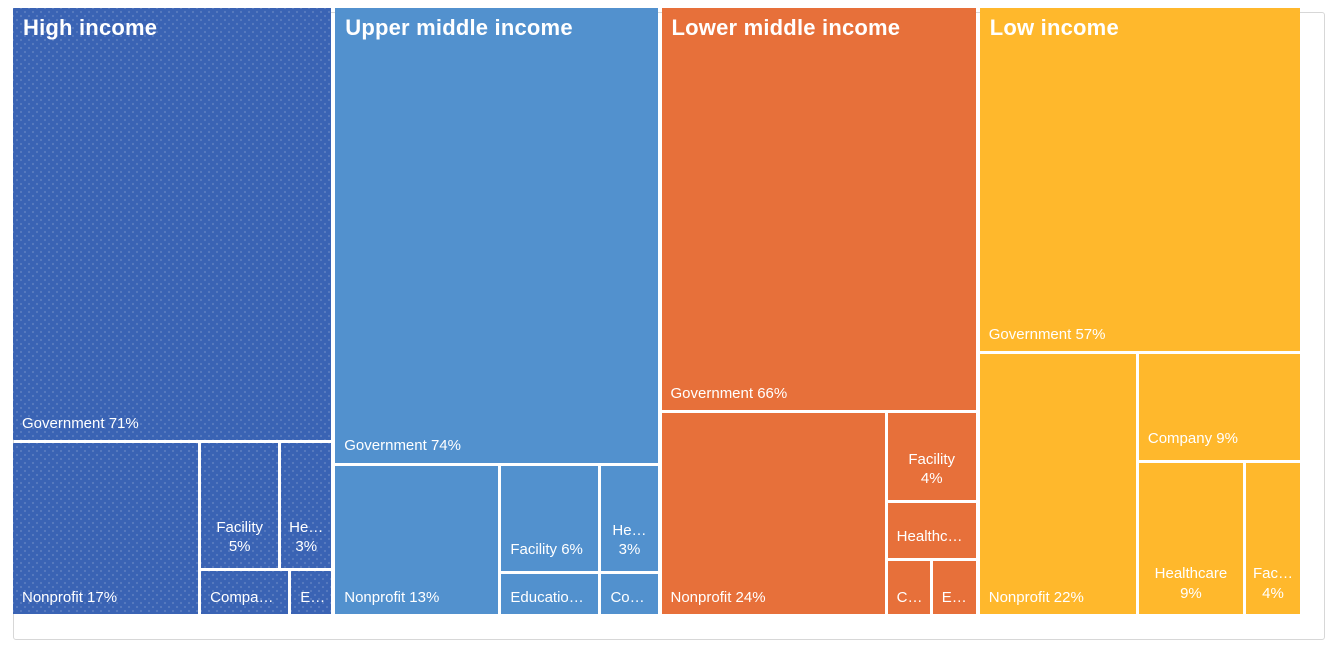 The image size is (1341, 656). I want to click on cell-high-nonprofit: Nonprofit 17%, so click(106, 528).